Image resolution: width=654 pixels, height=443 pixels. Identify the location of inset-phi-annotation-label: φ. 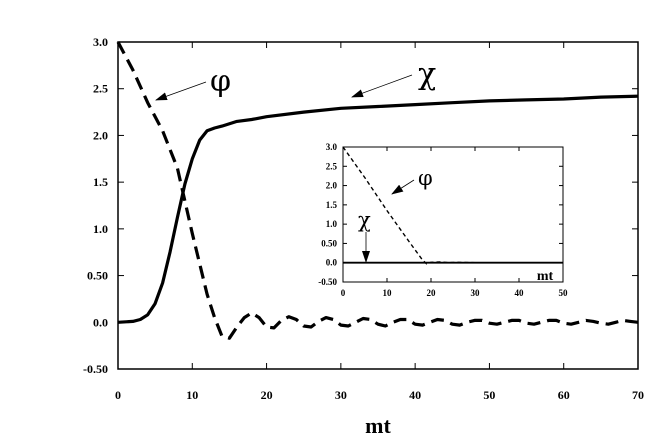
(425, 178).